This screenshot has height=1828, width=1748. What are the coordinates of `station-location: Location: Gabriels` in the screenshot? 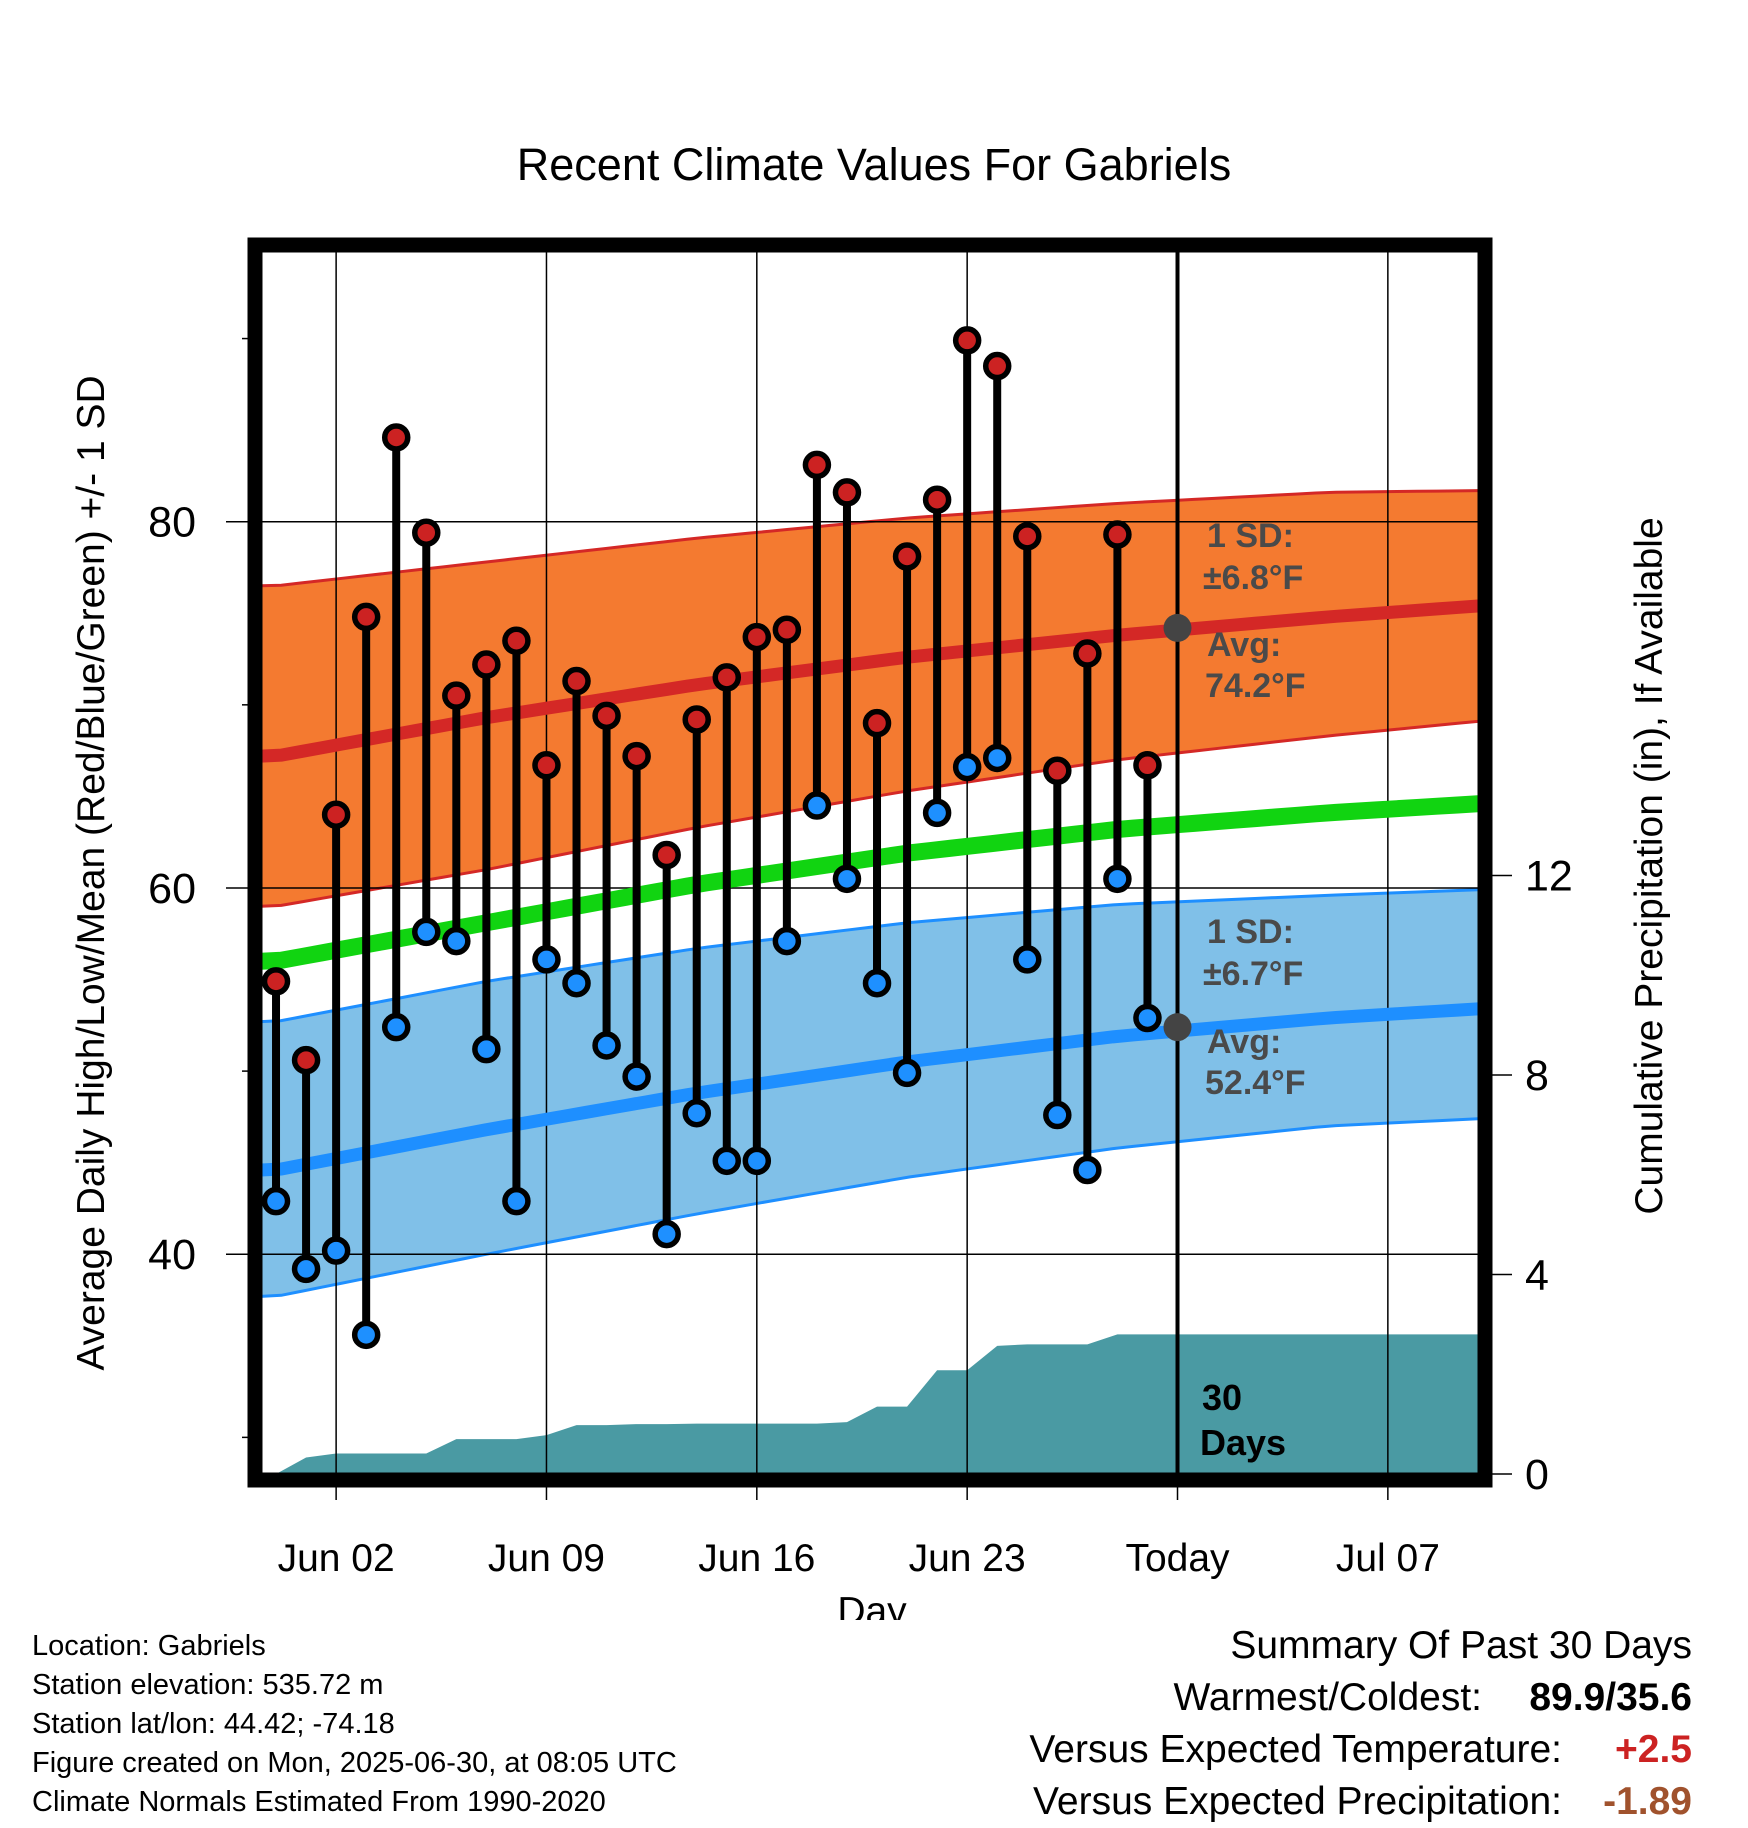 It's located at (149, 1646).